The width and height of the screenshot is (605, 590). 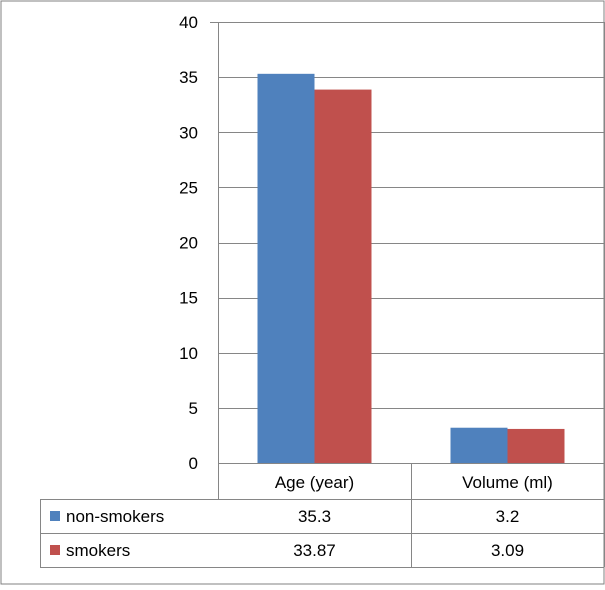 What do you see at coordinates (507, 550) in the screenshot?
I see `table-cell-smokers-volume-ml: 3.09` at bounding box center [507, 550].